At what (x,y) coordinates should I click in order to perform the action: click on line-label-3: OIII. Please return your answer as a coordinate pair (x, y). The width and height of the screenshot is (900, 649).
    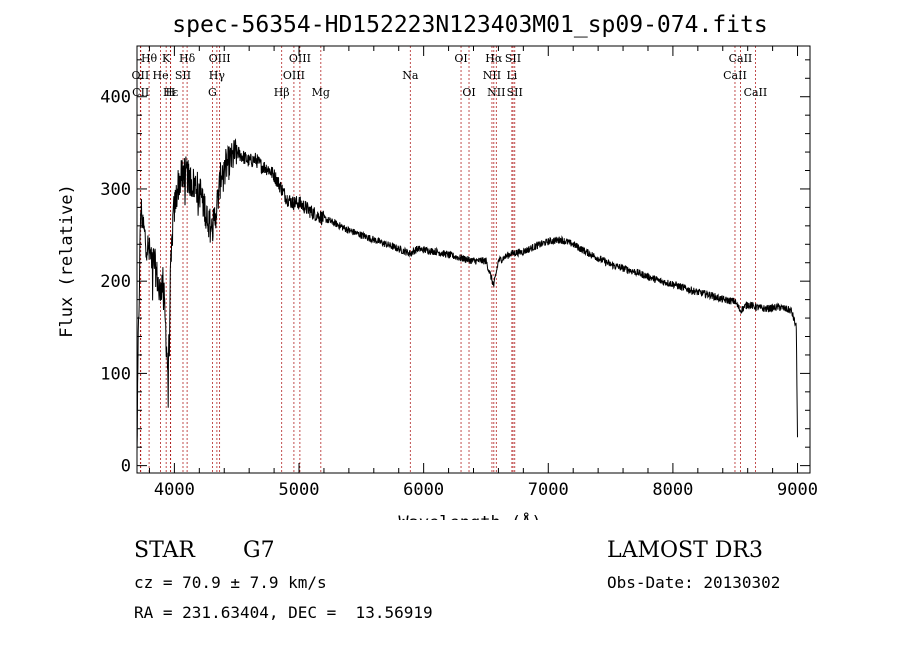
    Looking at the image, I should click on (220, 58).